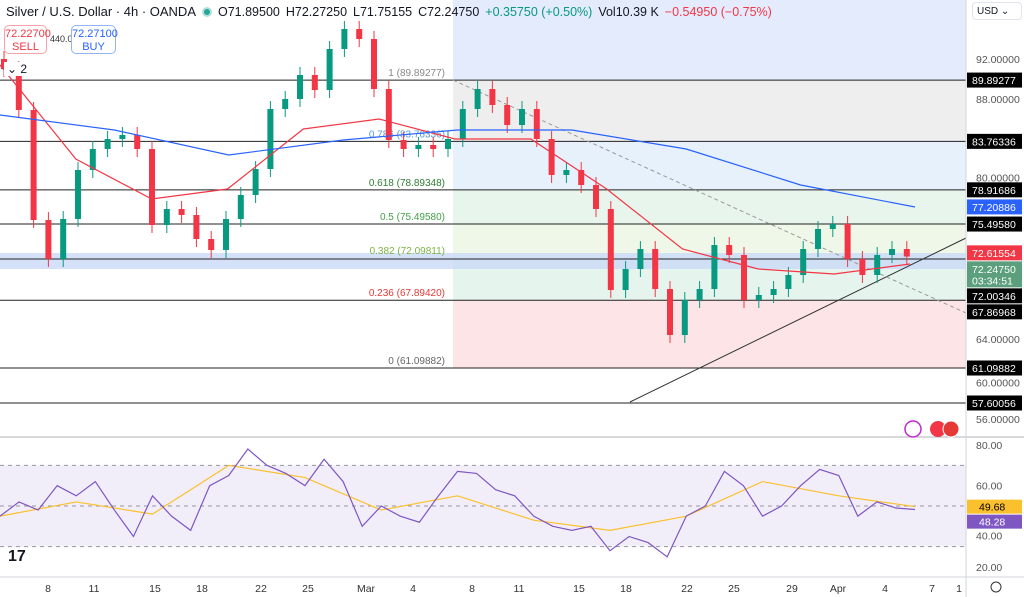 Image resolution: width=1024 pixels, height=597 pixels. Describe the element at coordinates (28, 34) in the screenshot. I see `sell-price: 72.22700` at that location.